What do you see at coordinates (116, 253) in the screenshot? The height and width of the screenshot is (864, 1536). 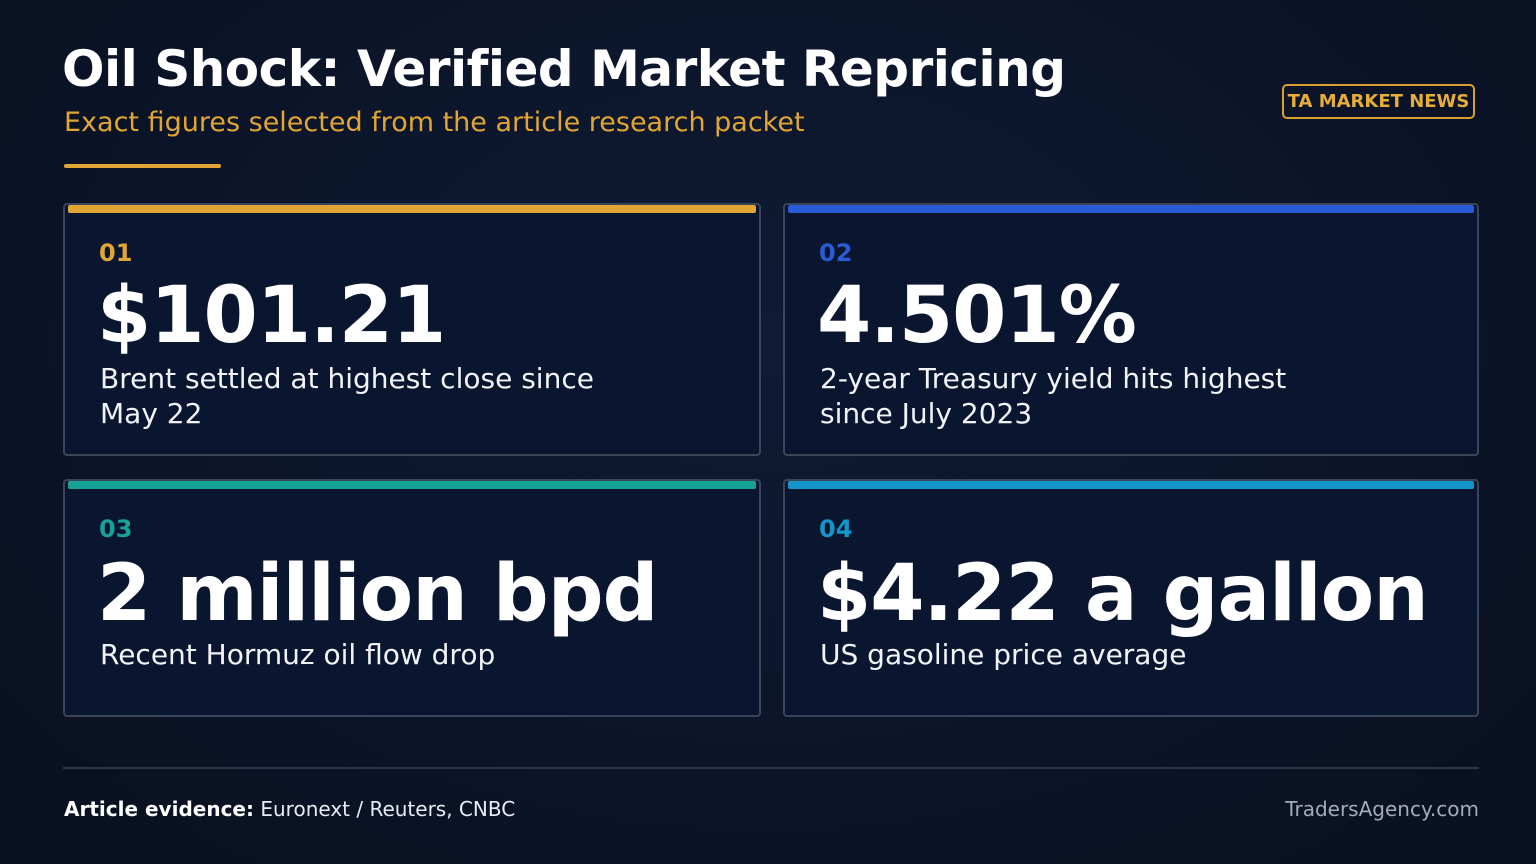 I see `card-number: 01` at bounding box center [116, 253].